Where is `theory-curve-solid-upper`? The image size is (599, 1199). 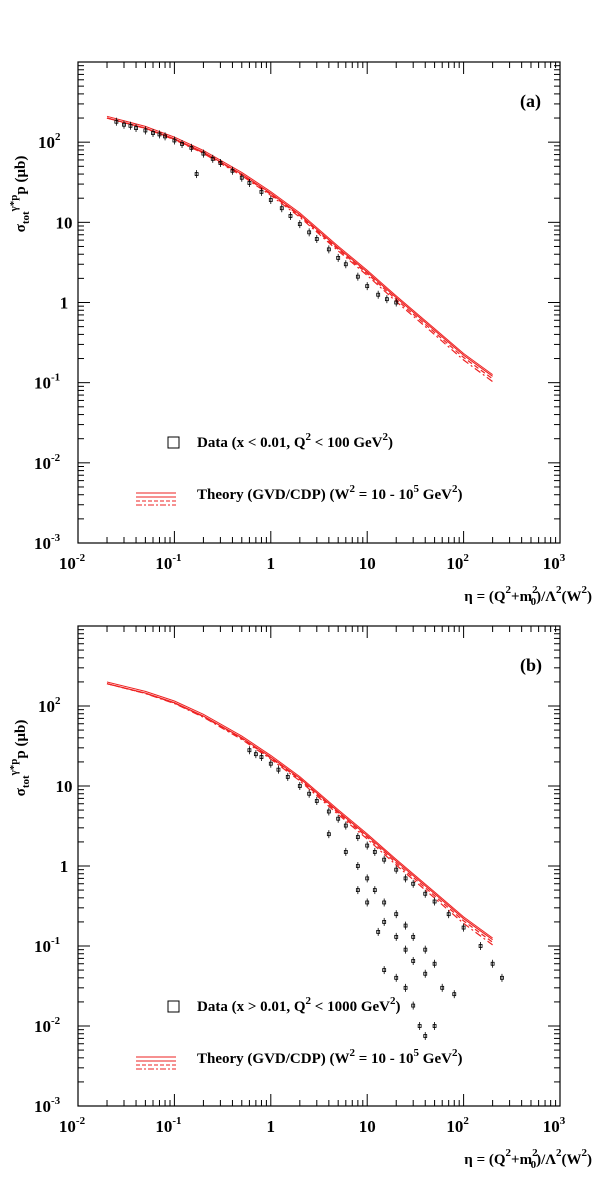
theory-curve-solid-upper is located at coordinates (299, 245).